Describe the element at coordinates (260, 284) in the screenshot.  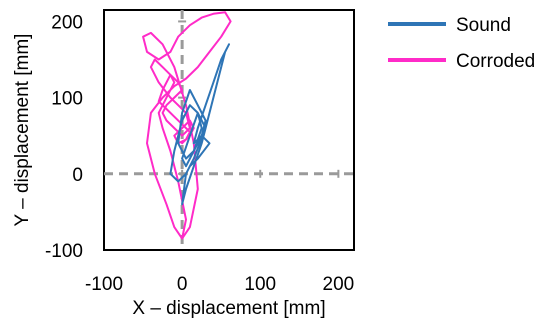
I see `x-tick-label: 100` at that location.